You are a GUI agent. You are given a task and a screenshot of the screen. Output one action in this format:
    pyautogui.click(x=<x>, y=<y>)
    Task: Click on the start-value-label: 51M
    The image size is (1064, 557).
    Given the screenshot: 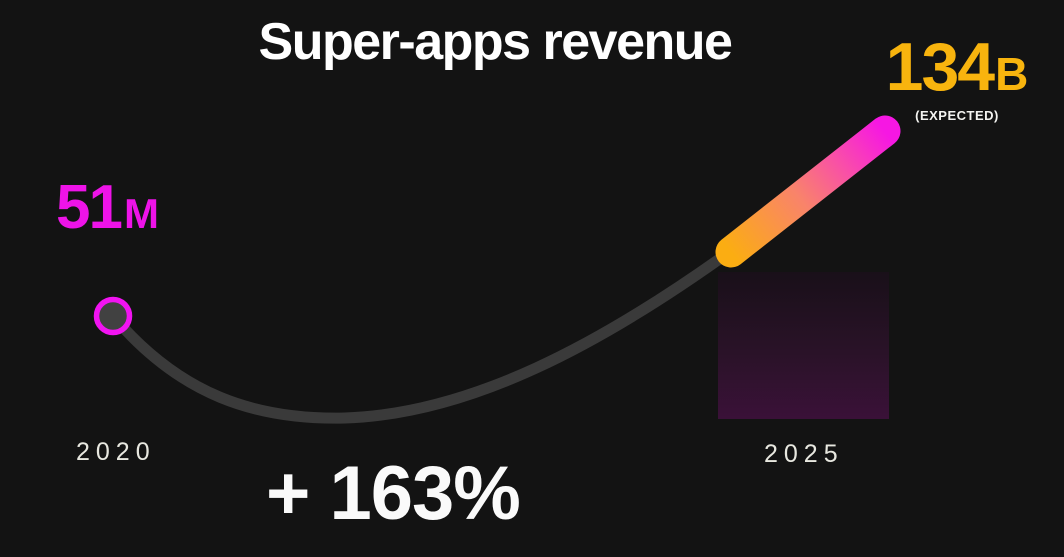 What is the action you would take?
    pyautogui.click(x=107, y=208)
    